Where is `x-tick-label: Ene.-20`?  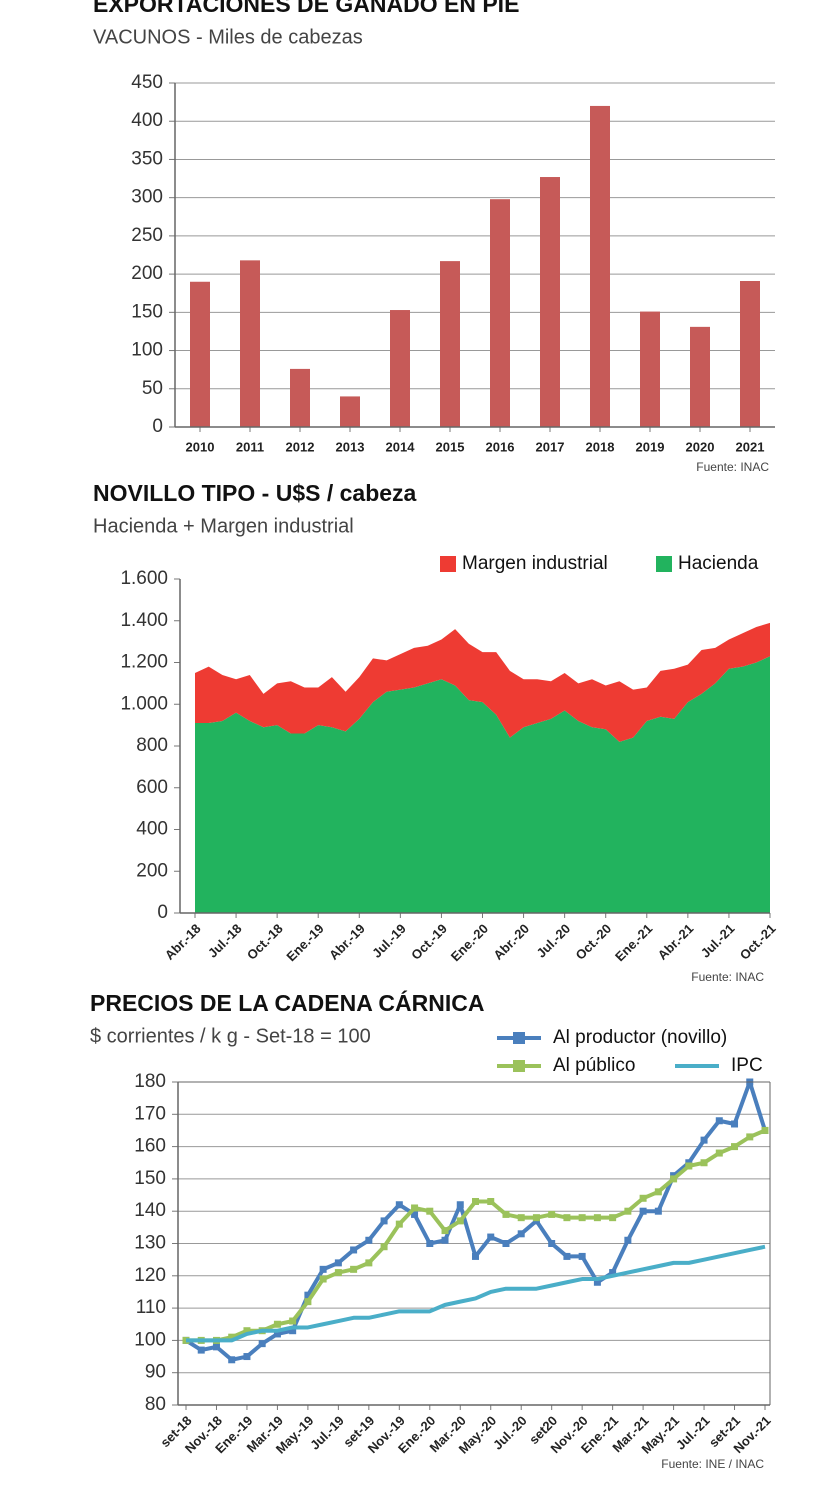
x-tick-label: Ene.-20 is located at coordinates (469, 942).